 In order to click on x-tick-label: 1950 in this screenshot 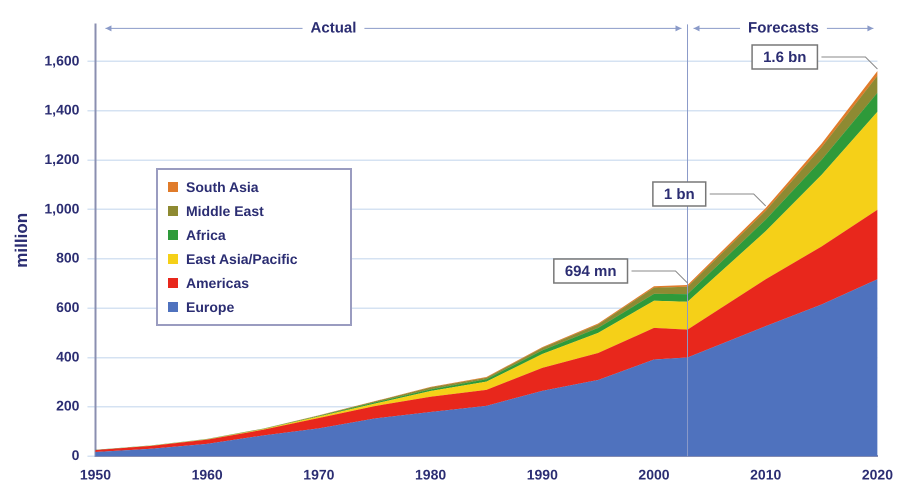, I will do `click(96, 474)`.